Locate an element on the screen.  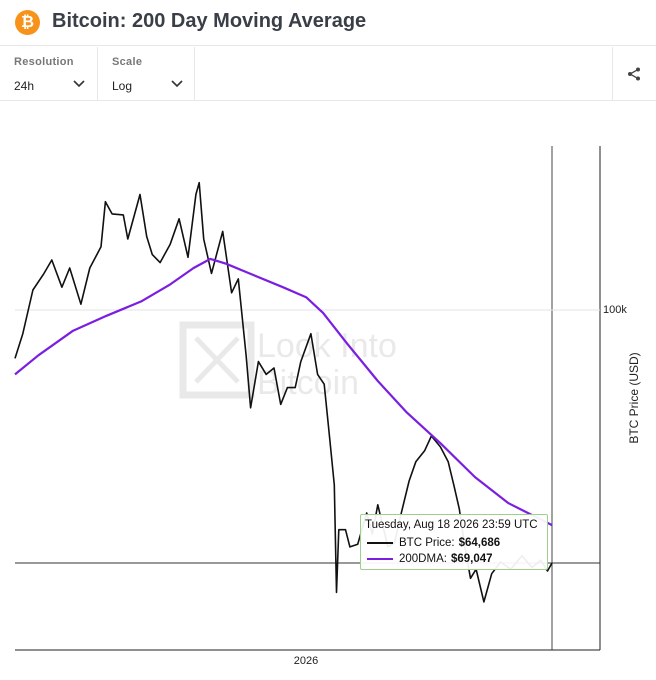
controls-bar: Resolution 24h Scale Log is located at coordinates (328, 74).